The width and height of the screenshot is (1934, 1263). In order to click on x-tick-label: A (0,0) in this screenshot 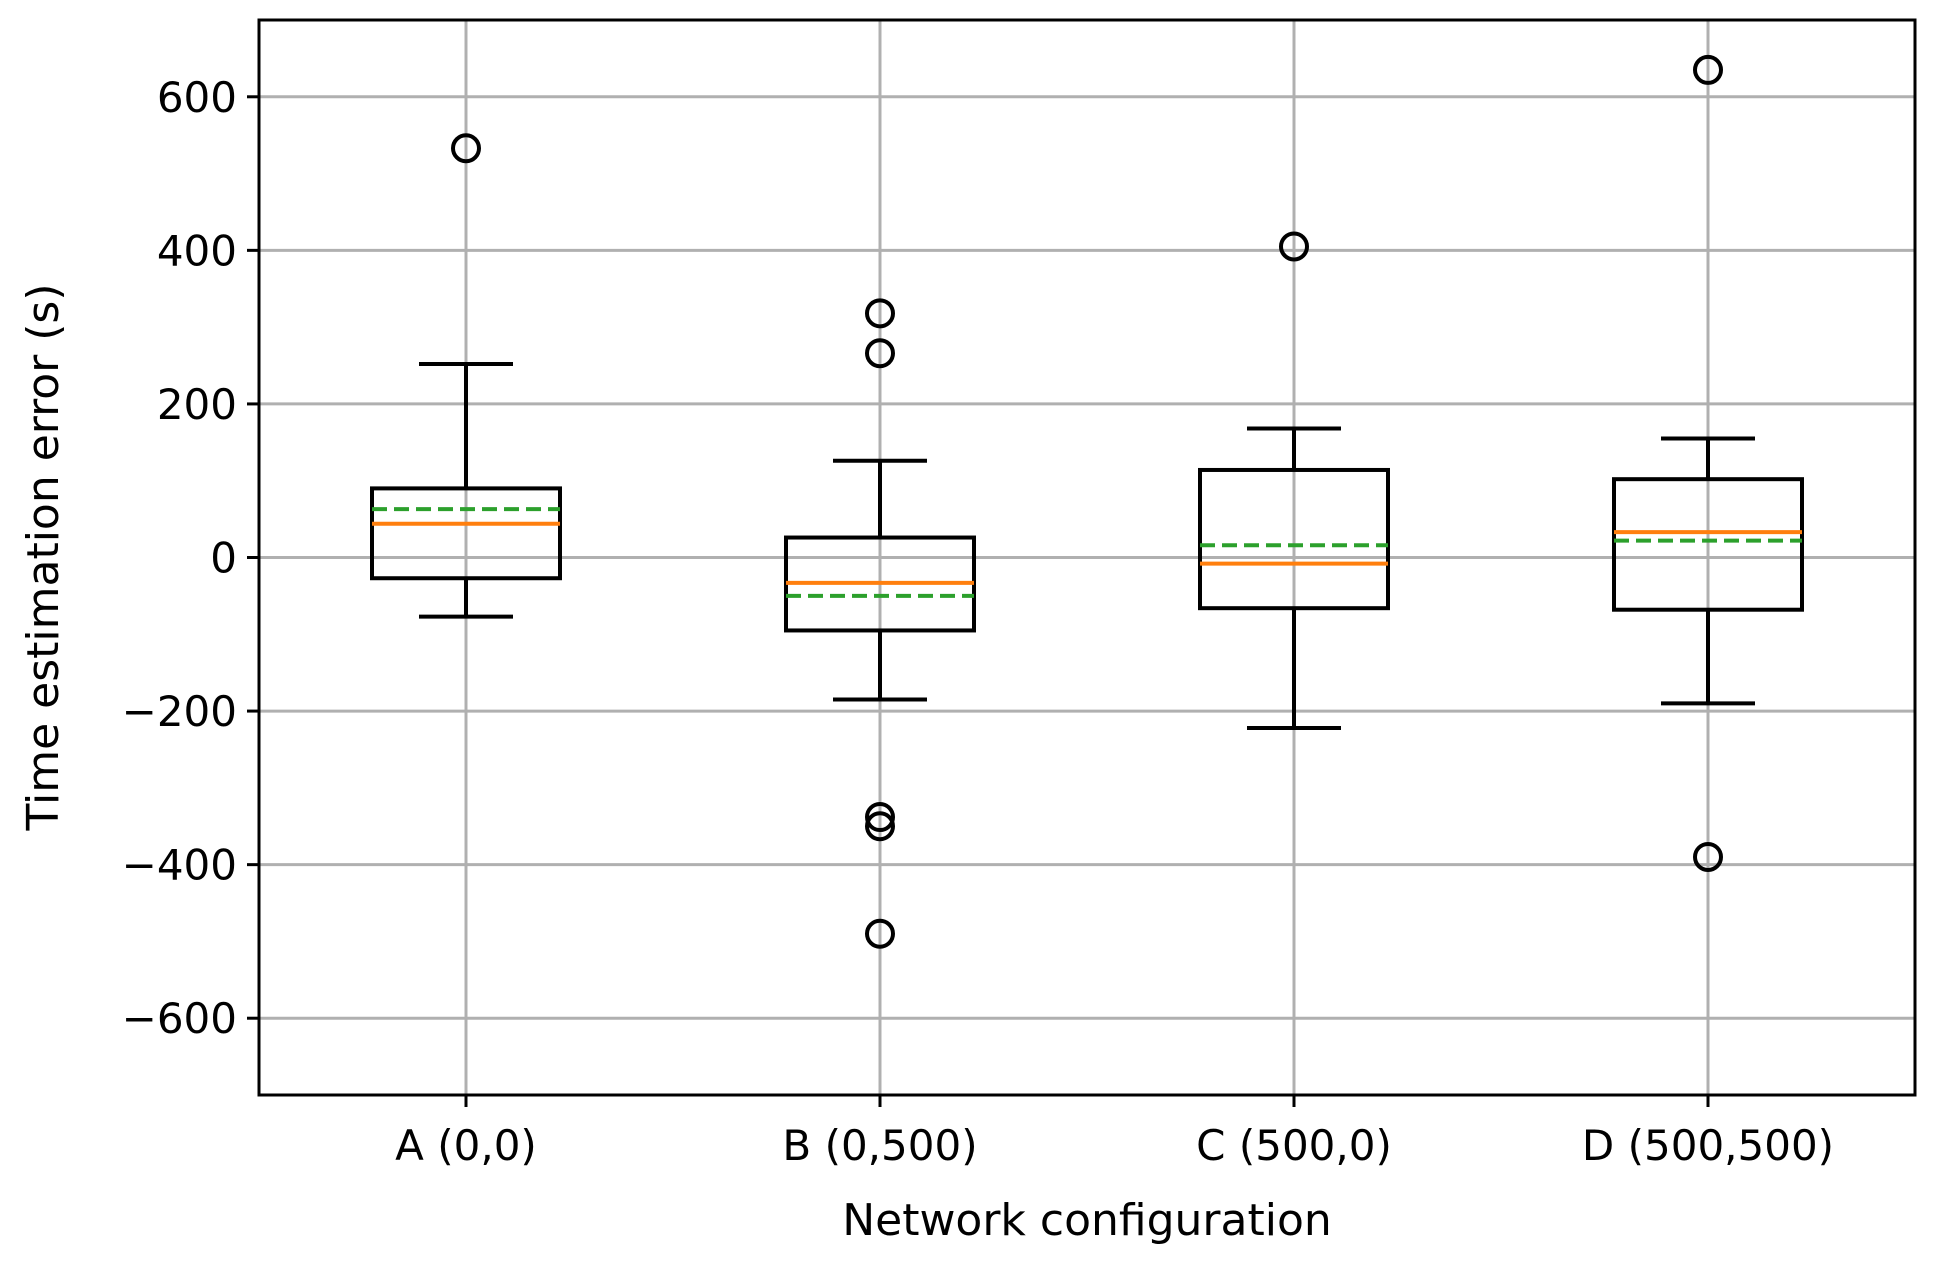, I will do `click(466, 1145)`.